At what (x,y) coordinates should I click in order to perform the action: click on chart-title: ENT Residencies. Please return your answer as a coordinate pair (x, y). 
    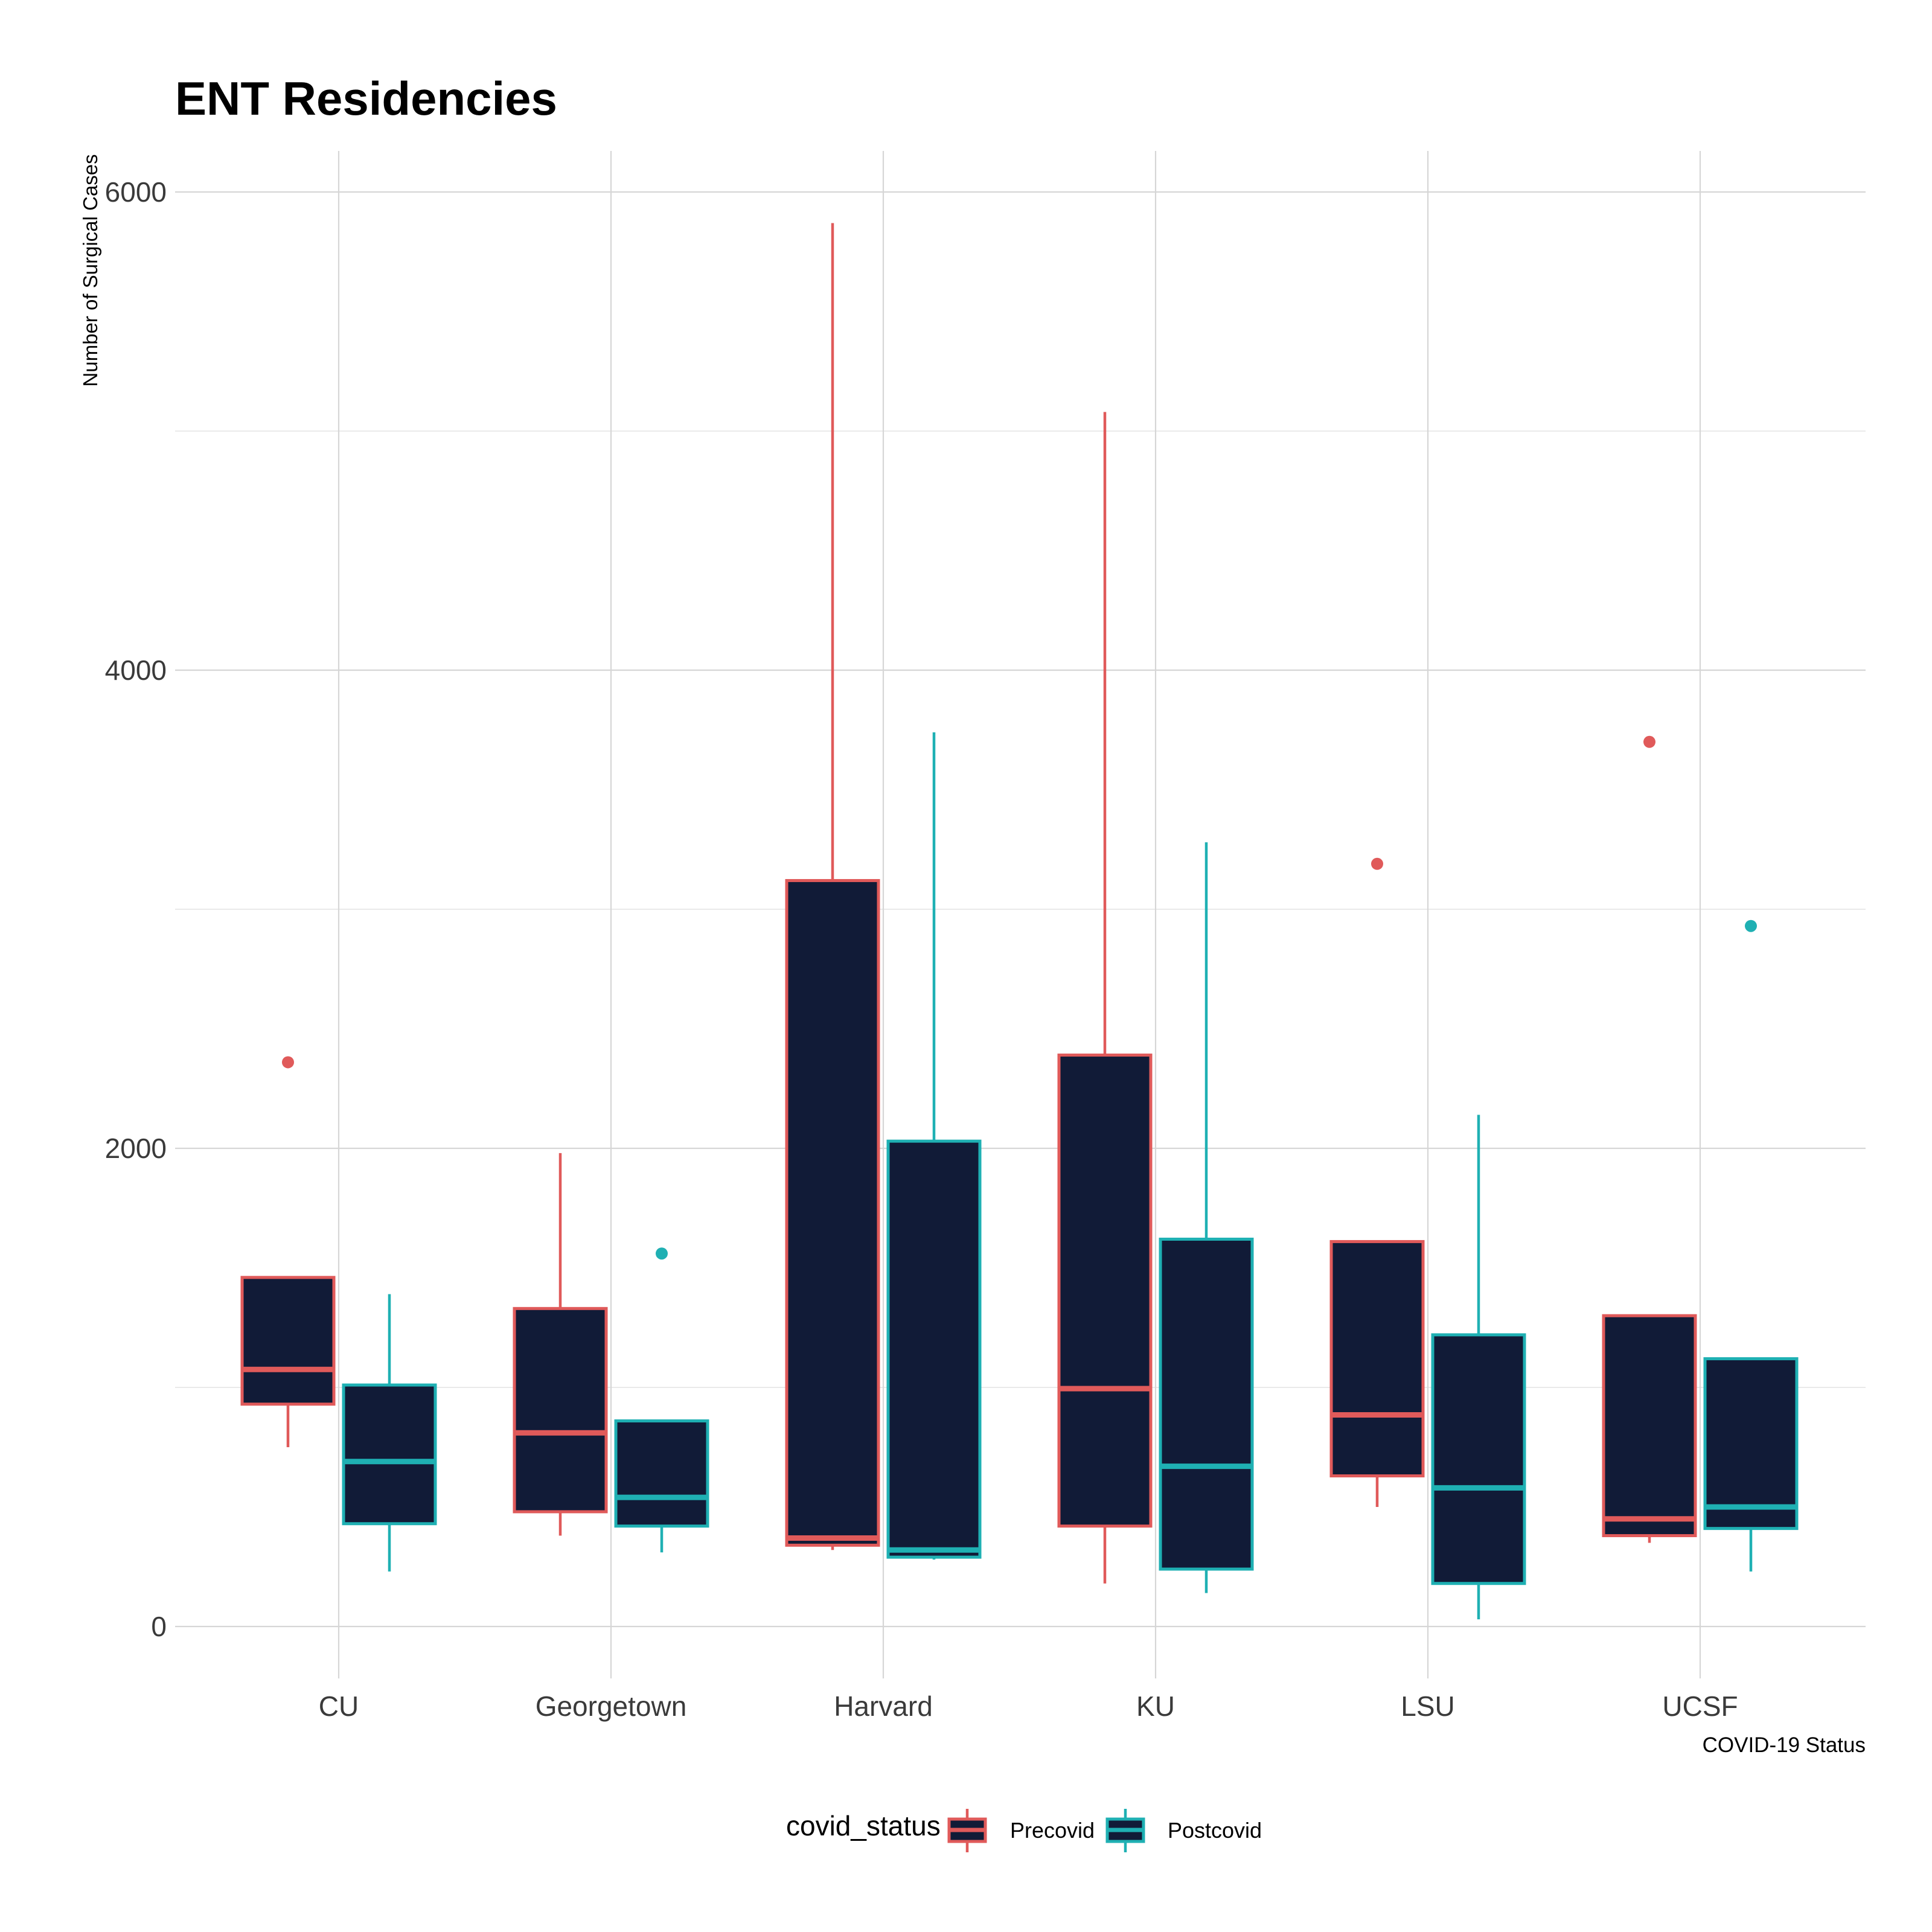
    Looking at the image, I should click on (366, 99).